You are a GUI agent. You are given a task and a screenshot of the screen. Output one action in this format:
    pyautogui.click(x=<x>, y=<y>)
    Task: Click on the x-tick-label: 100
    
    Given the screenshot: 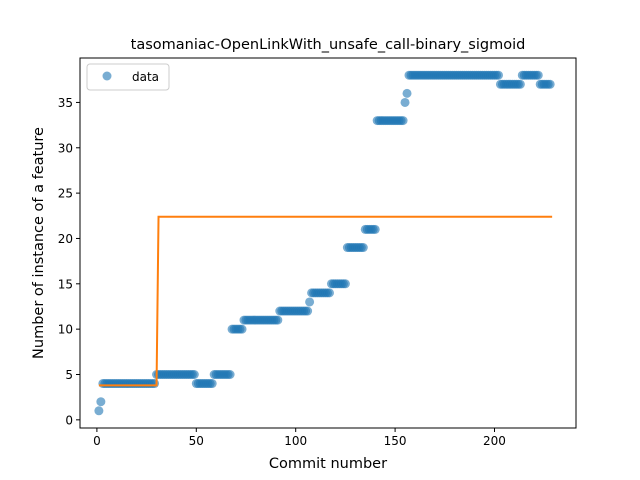 What is the action you would take?
    pyautogui.click(x=295, y=441)
    